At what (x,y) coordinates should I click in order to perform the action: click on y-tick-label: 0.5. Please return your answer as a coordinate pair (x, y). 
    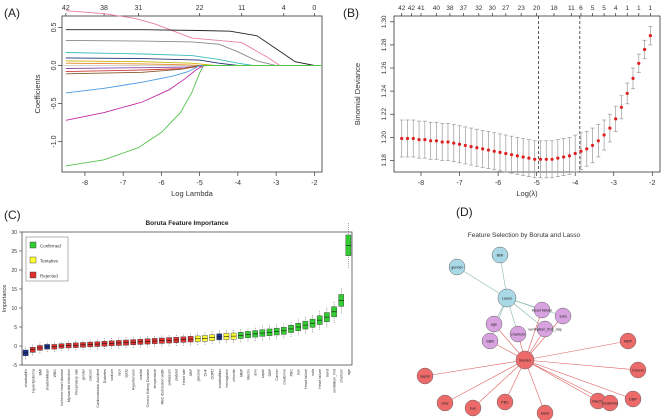
    Looking at the image, I should click on (54, 27).